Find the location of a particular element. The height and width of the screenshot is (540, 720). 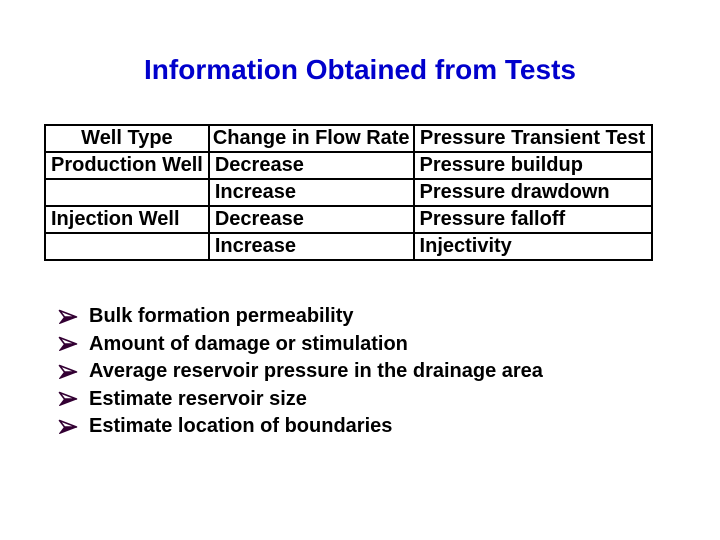

table-cell: Injectivity is located at coordinates (532, 246).